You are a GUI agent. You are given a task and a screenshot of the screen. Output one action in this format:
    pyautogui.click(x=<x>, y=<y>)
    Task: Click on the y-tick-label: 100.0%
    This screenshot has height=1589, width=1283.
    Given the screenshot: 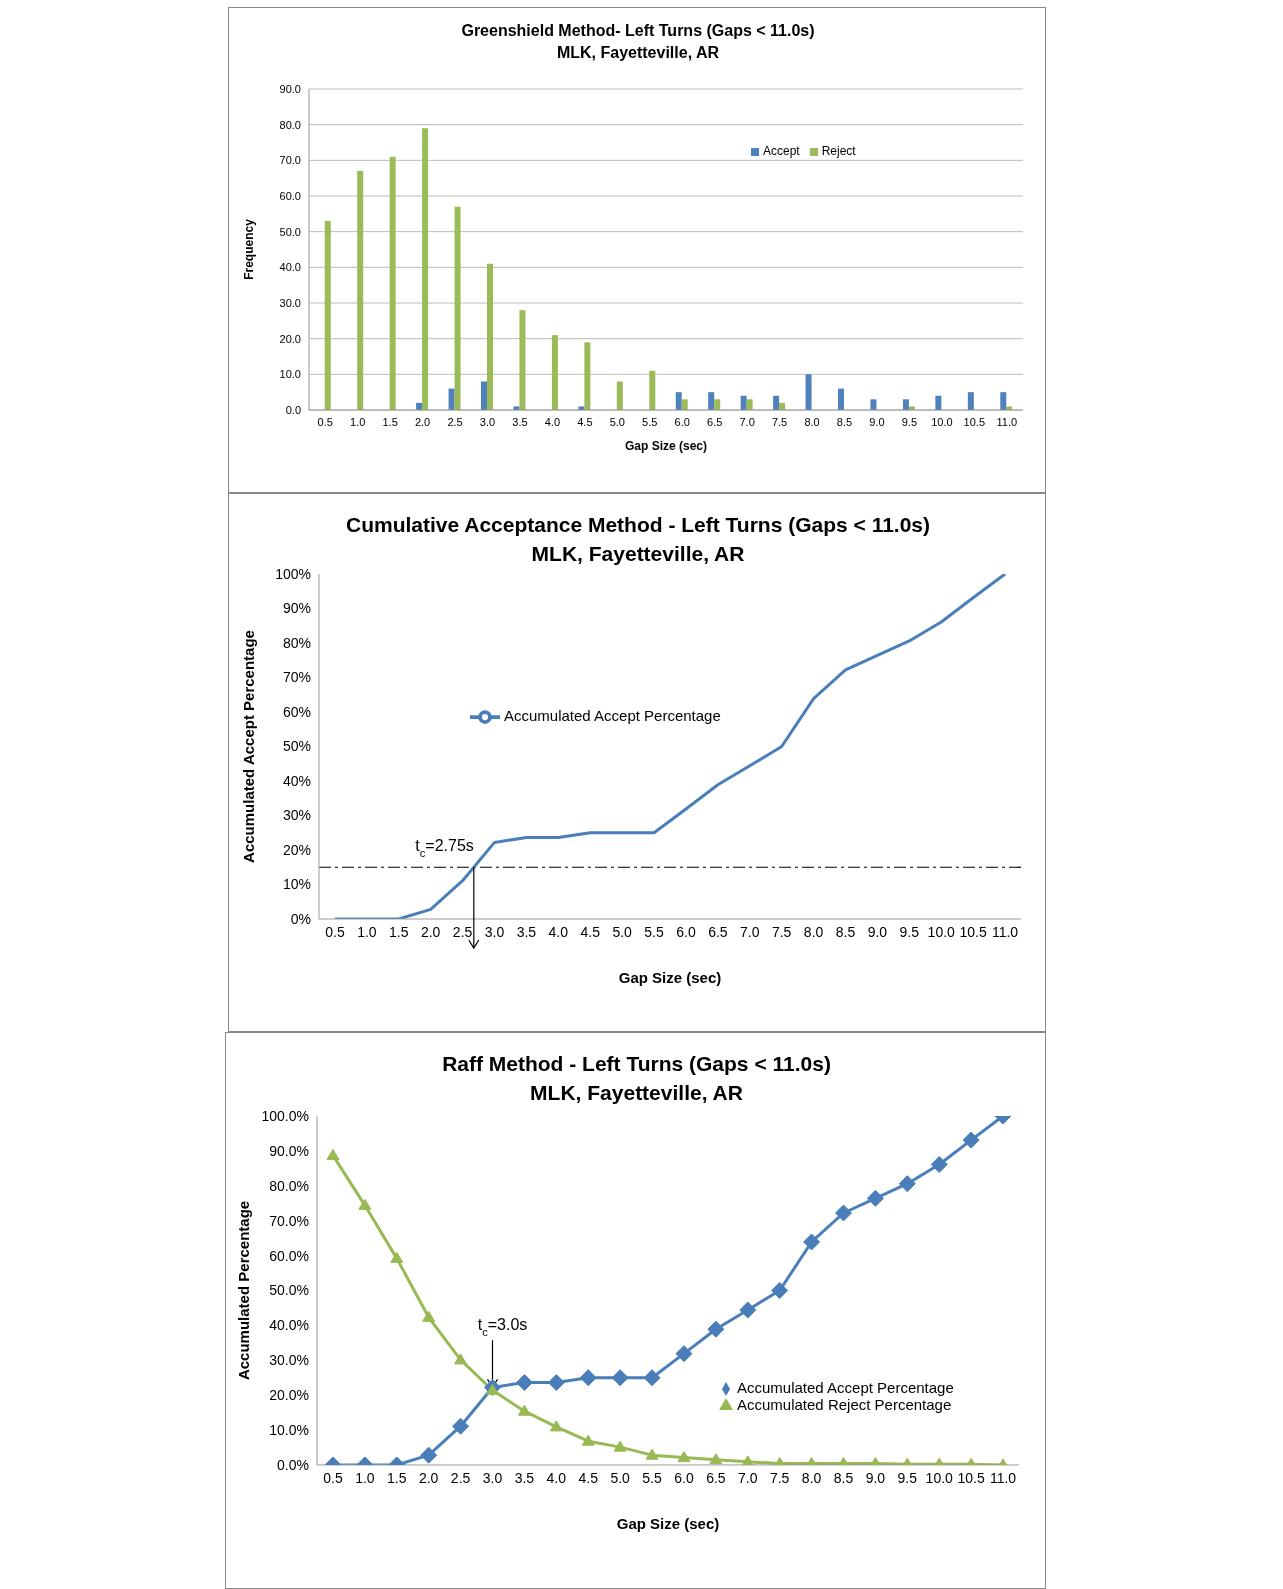 What is the action you would take?
    pyautogui.click(x=285, y=1115)
    